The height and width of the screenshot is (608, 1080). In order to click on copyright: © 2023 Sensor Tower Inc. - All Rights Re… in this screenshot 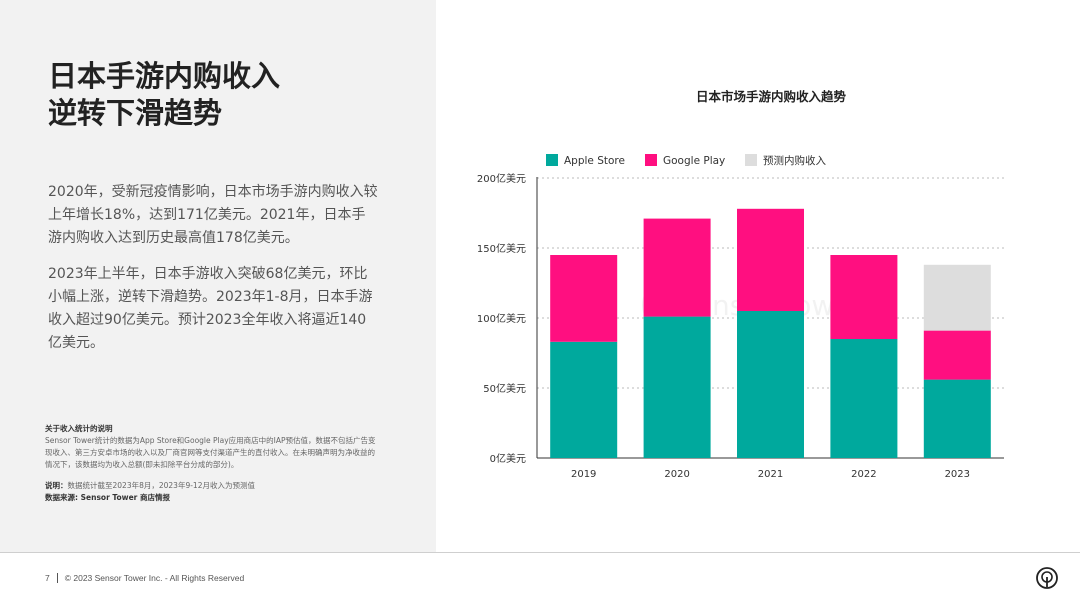, I will do `click(154, 578)`.